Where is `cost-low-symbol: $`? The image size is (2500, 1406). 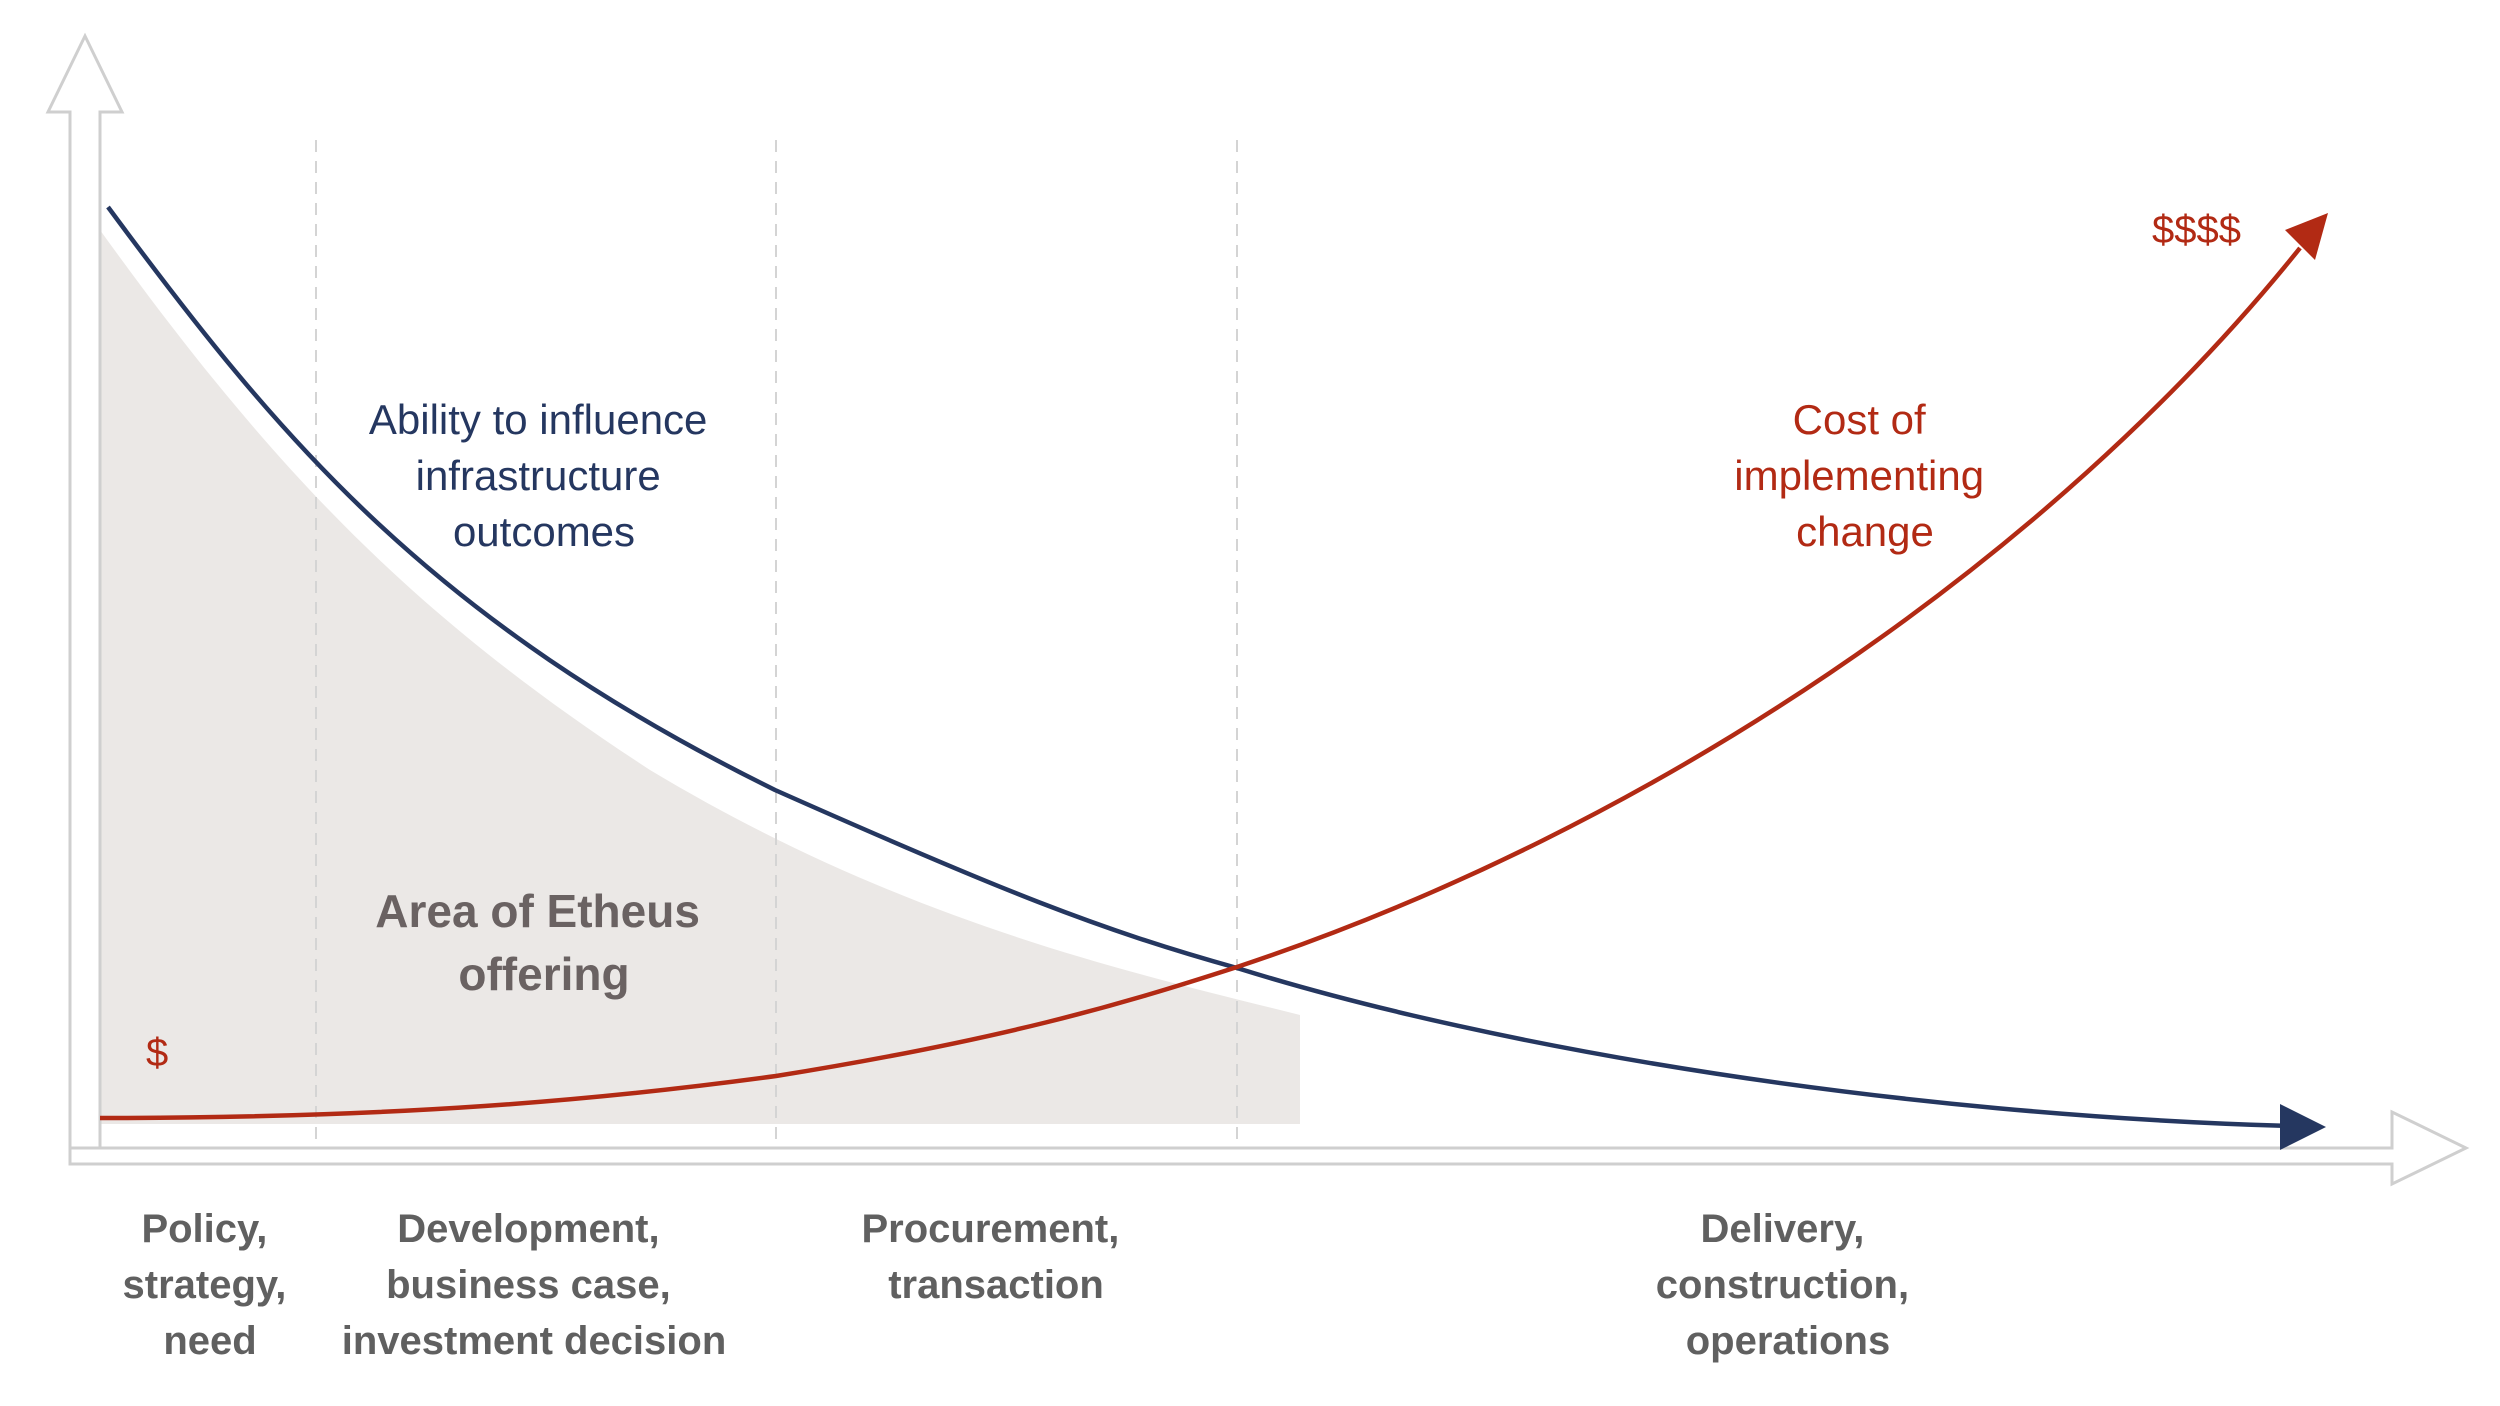
cost-low-symbol: $ is located at coordinates (157, 1053).